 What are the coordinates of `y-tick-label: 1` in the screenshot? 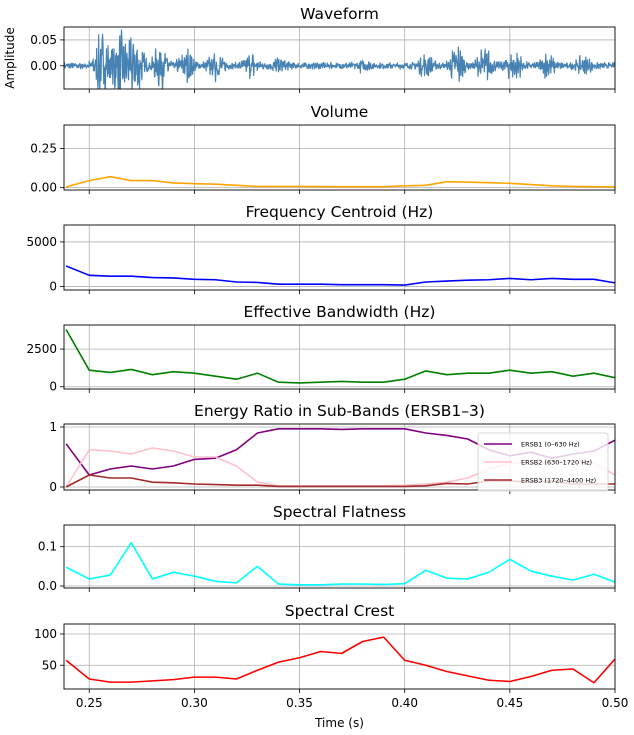 It's located at (53, 427).